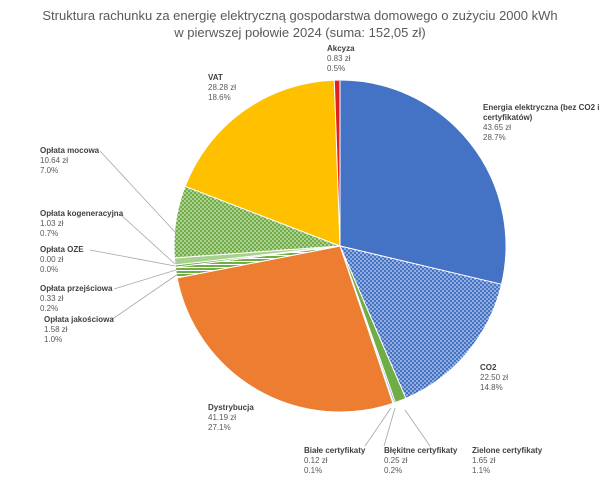 This screenshot has width=600, height=480. Describe the element at coordinates (396, 460) in the screenshot. I see `data-label-value-3: 0.25 zł` at that location.